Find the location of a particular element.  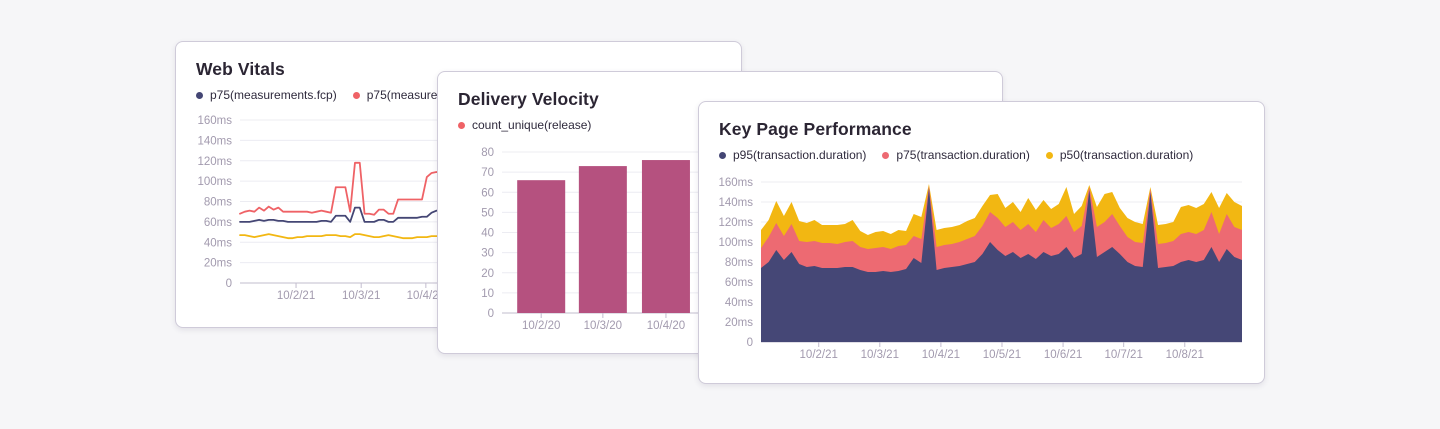

svg-text: 20 is located at coordinates (487, 274).